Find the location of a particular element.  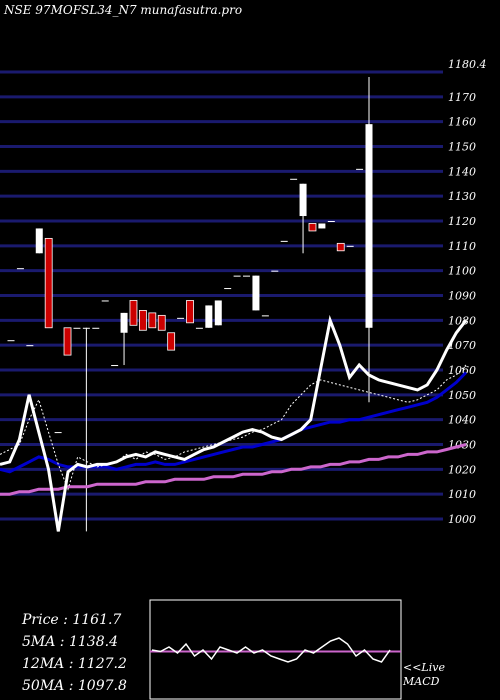

macd-frame is located at coordinates (275, 649).